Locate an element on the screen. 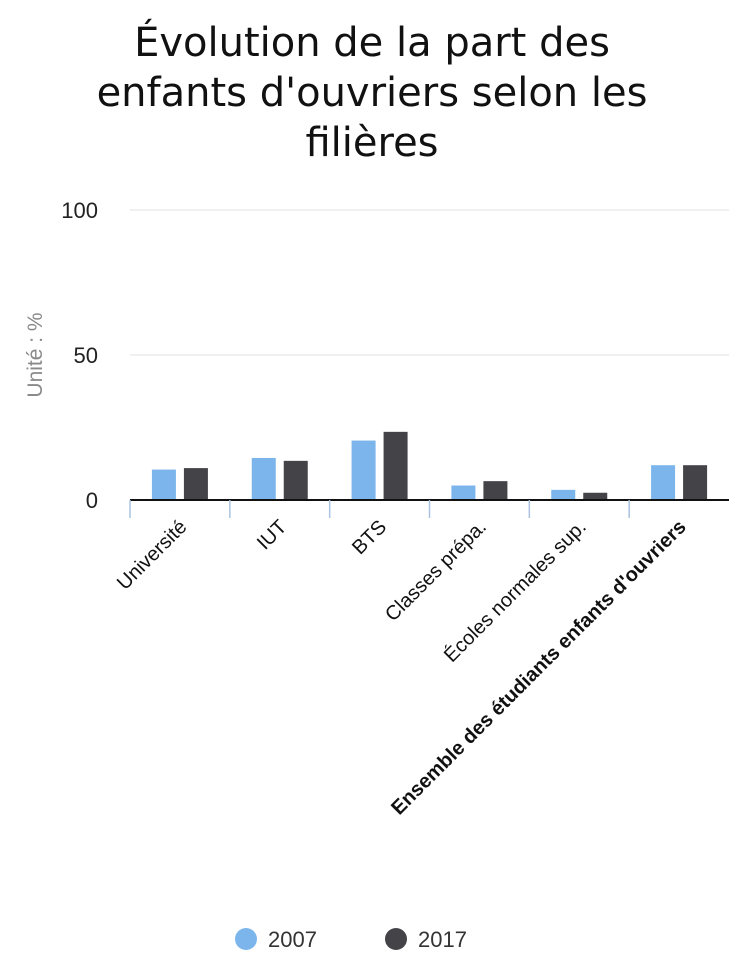  x-tick-label: Université is located at coordinates (152, 555).